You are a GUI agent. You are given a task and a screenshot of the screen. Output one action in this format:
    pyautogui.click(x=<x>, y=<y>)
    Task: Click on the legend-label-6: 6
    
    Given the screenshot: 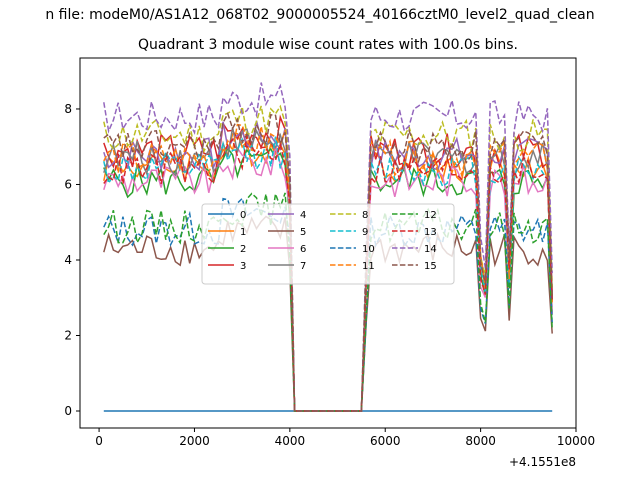 What is the action you would take?
    pyautogui.click(x=303, y=249)
    